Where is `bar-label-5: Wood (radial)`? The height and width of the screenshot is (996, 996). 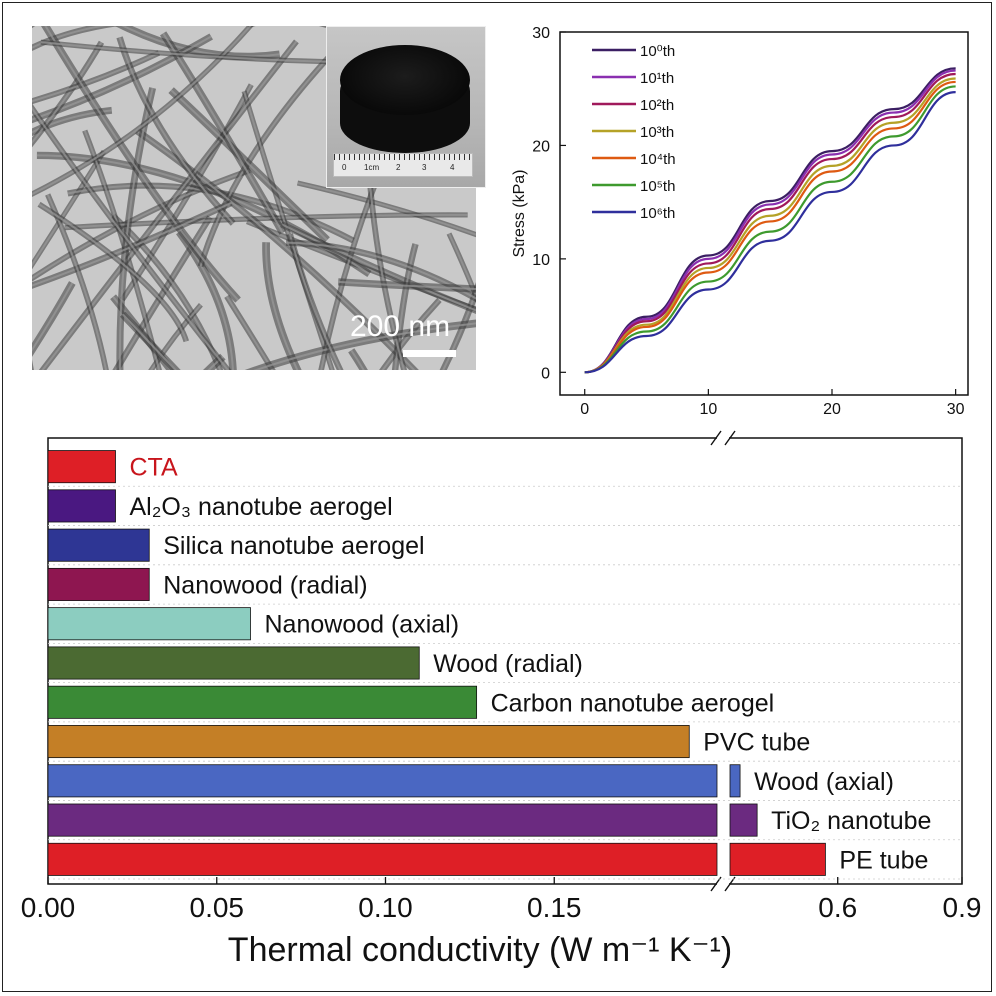
bar-label-5: Wood (radial) is located at coordinates (508, 664).